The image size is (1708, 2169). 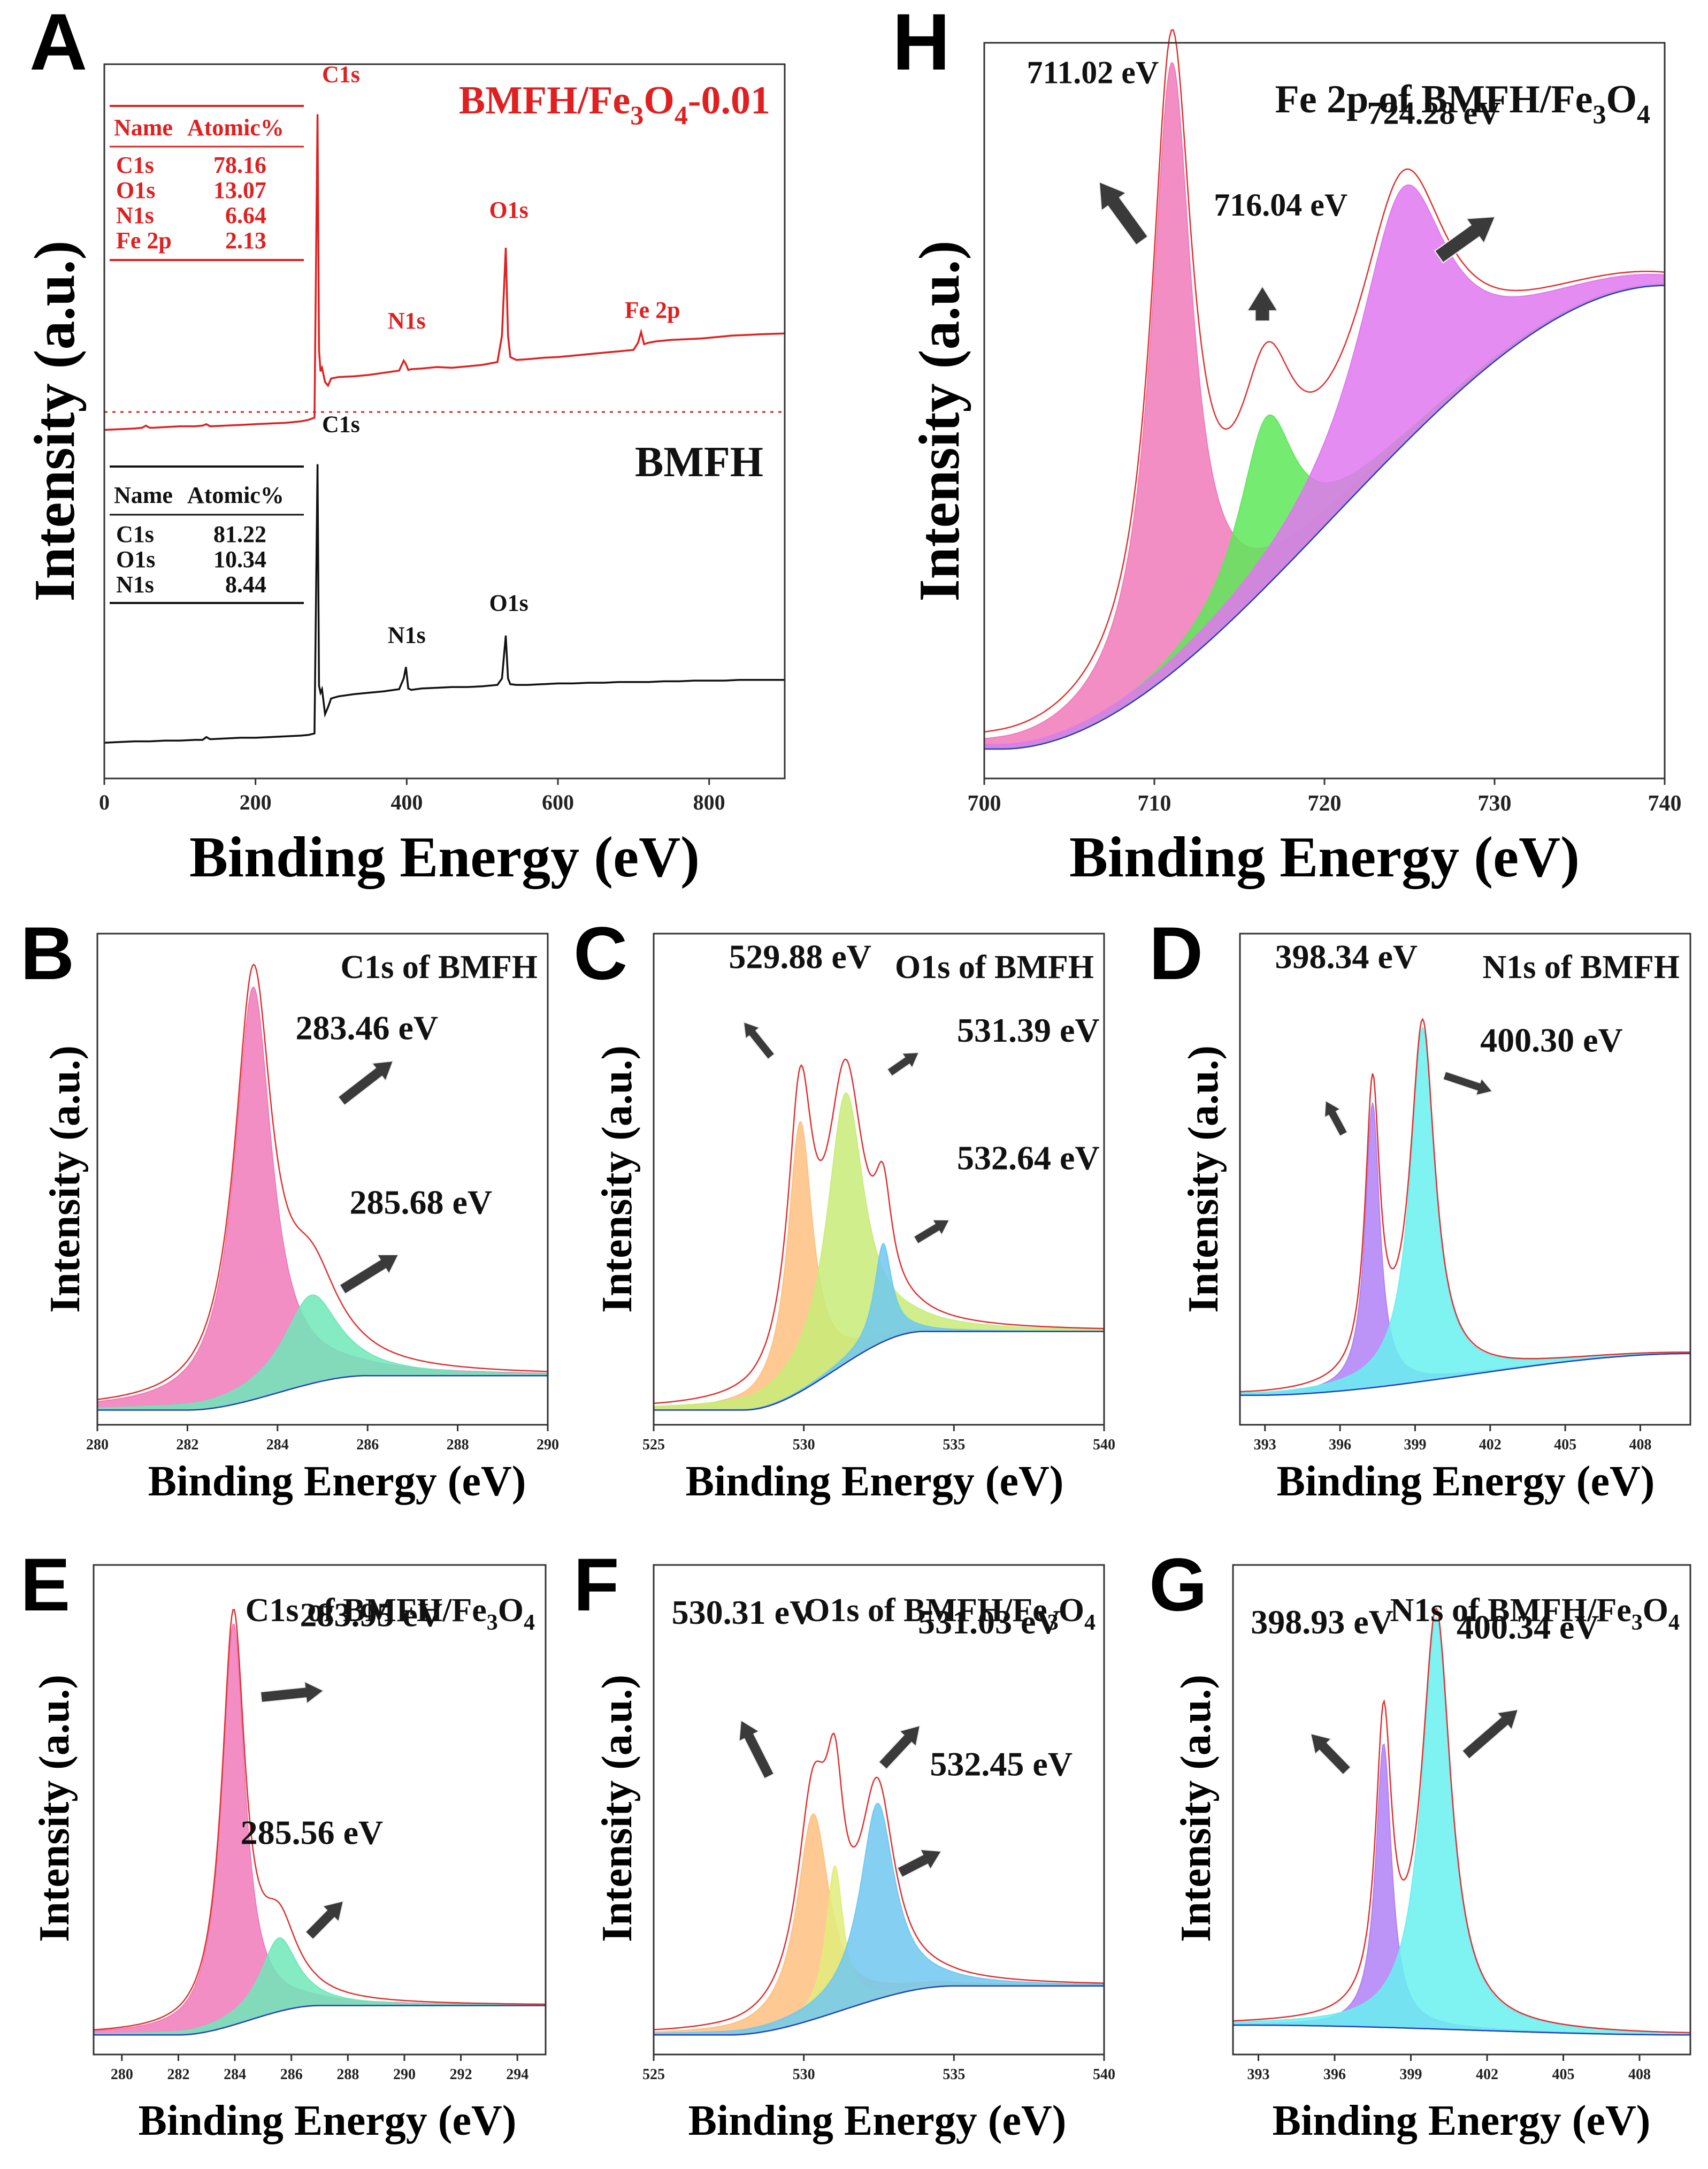 What do you see at coordinates (439, 967) in the screenshot?
I see `panel-b-title: C1s of BMFH` at bounding box center [439, 967].